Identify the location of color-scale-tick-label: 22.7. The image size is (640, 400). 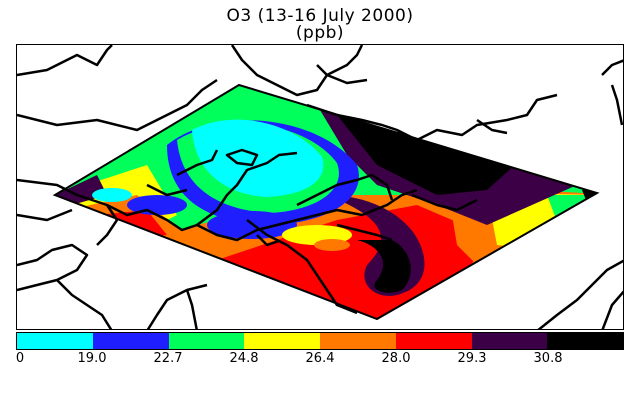
(168, 358).